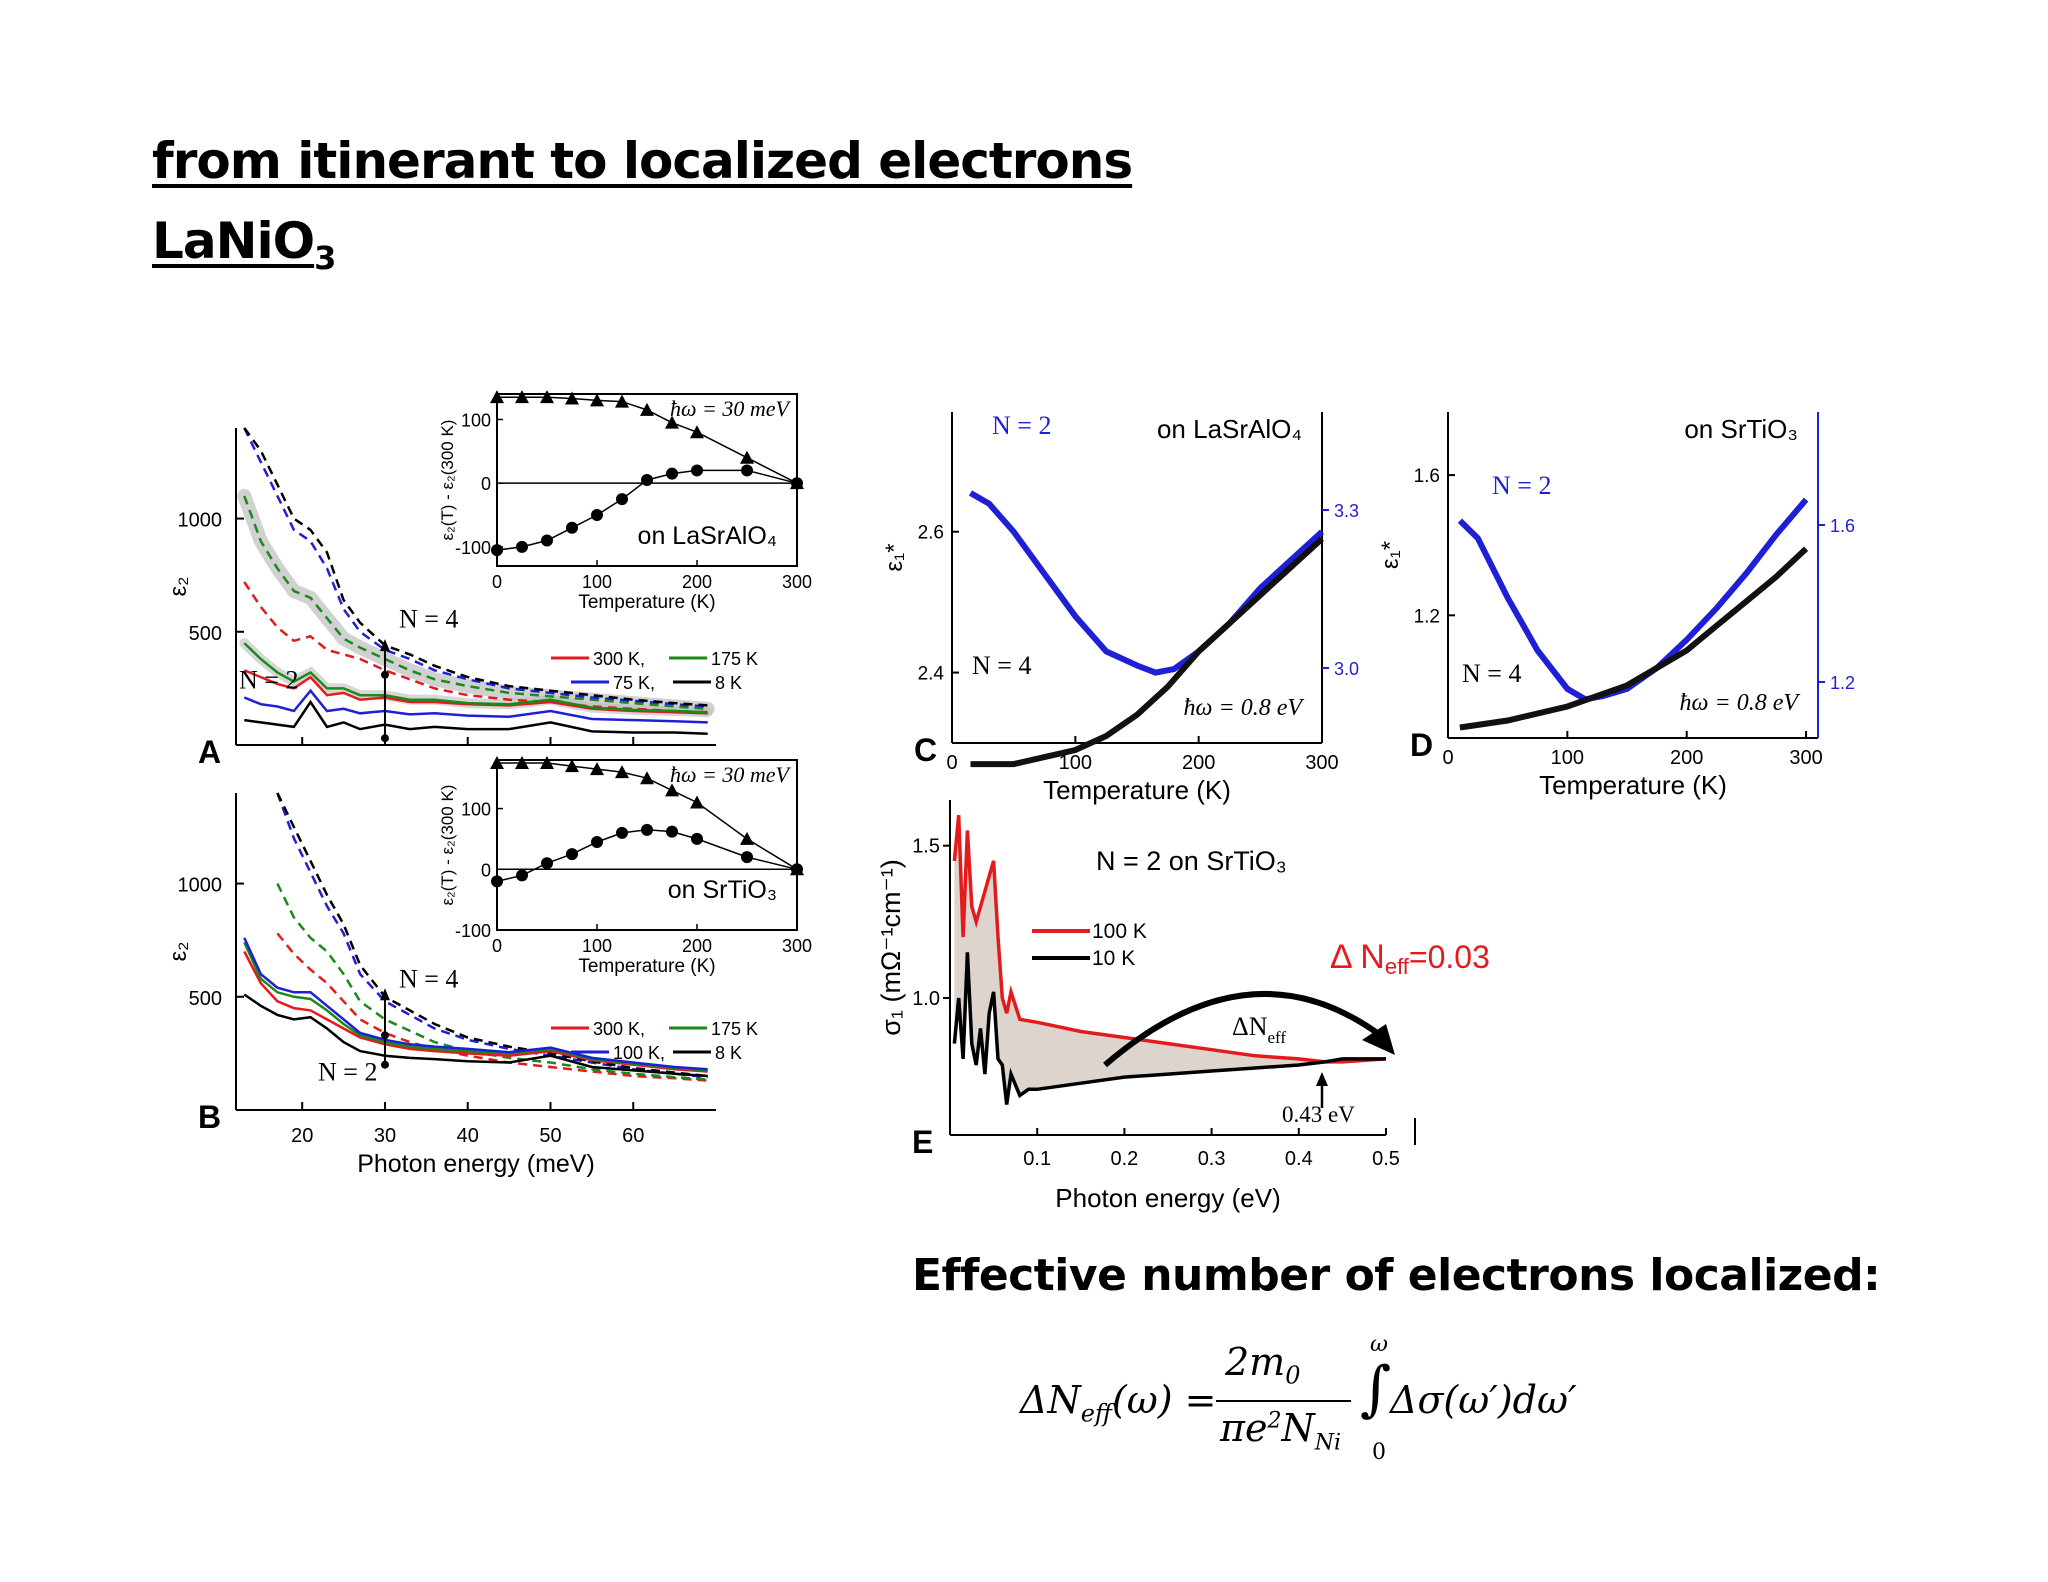  I want to click on series-n4-75K, so click(475, 567).